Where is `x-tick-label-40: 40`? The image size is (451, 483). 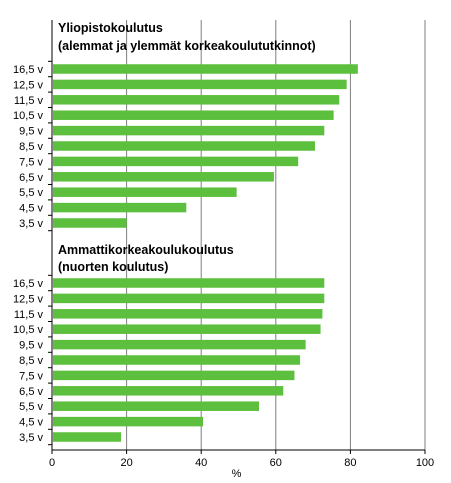
x-tick-label-40: 40 is located at coordinates (201, 463).